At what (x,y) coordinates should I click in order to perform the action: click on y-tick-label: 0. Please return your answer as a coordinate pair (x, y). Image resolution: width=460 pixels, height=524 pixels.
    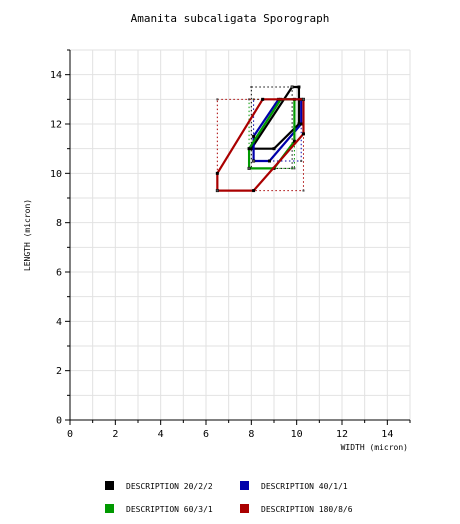
    Looking at the image, I should click on (59, 421).